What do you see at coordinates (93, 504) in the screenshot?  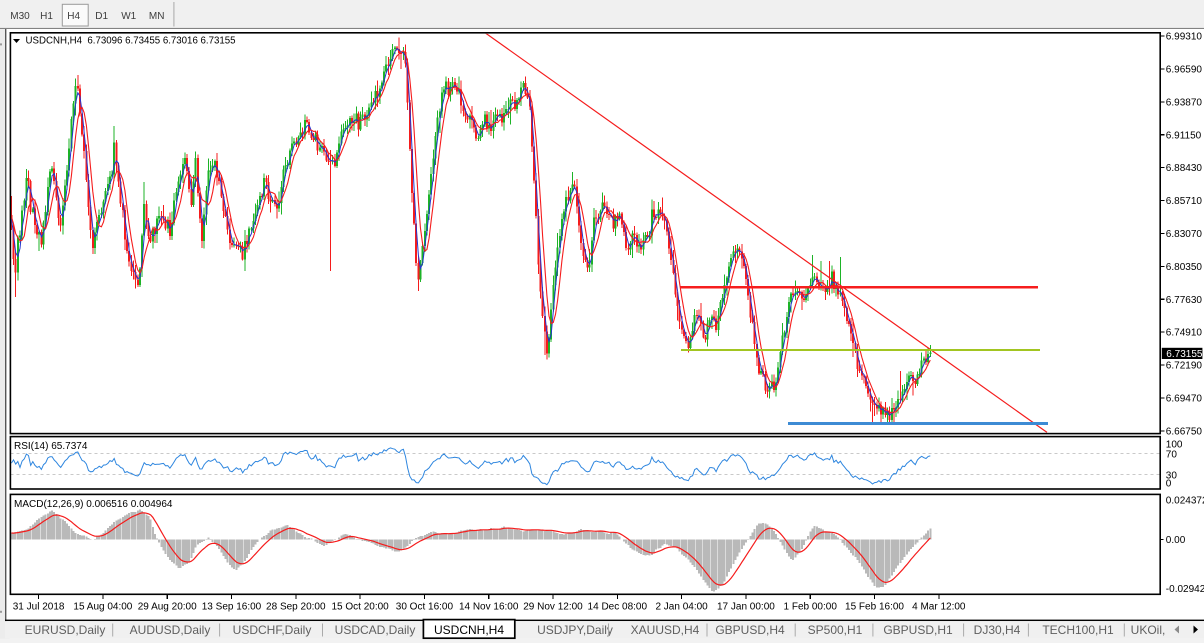 I see `svg-text:MACD(12,26,9) 0.006516 0.00496: MACD(12,26,9) 0.006516 0.004964` at bounding box center [93, 504].